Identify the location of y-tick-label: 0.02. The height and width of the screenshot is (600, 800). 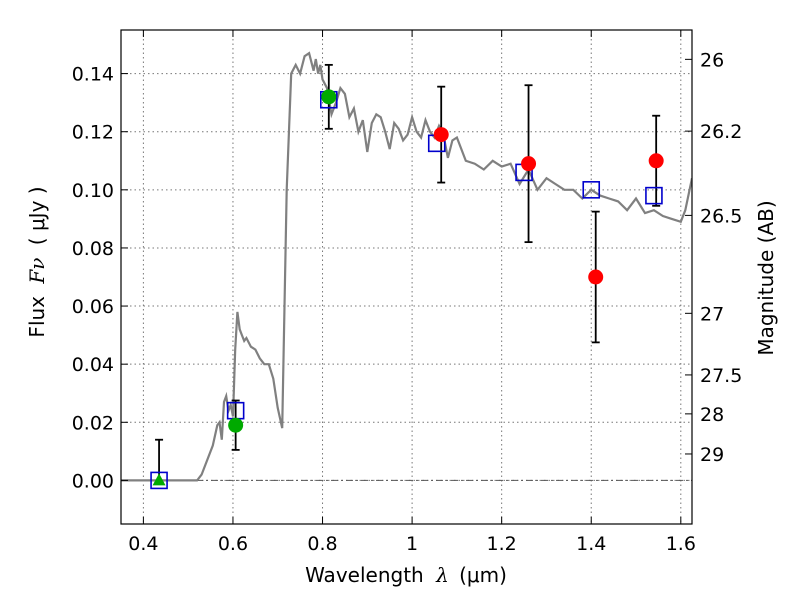
(93, 423).